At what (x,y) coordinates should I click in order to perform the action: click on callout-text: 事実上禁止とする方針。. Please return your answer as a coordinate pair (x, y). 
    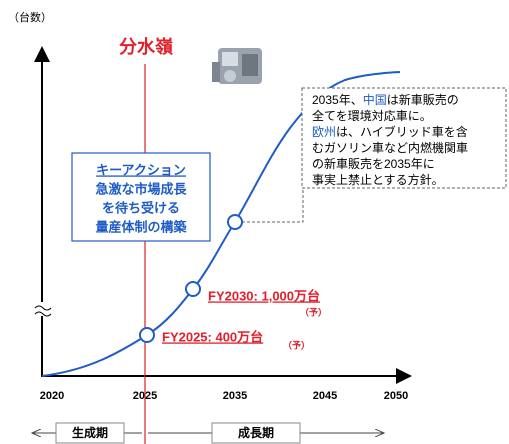
    Looking at the image, I should click on (378, 179).